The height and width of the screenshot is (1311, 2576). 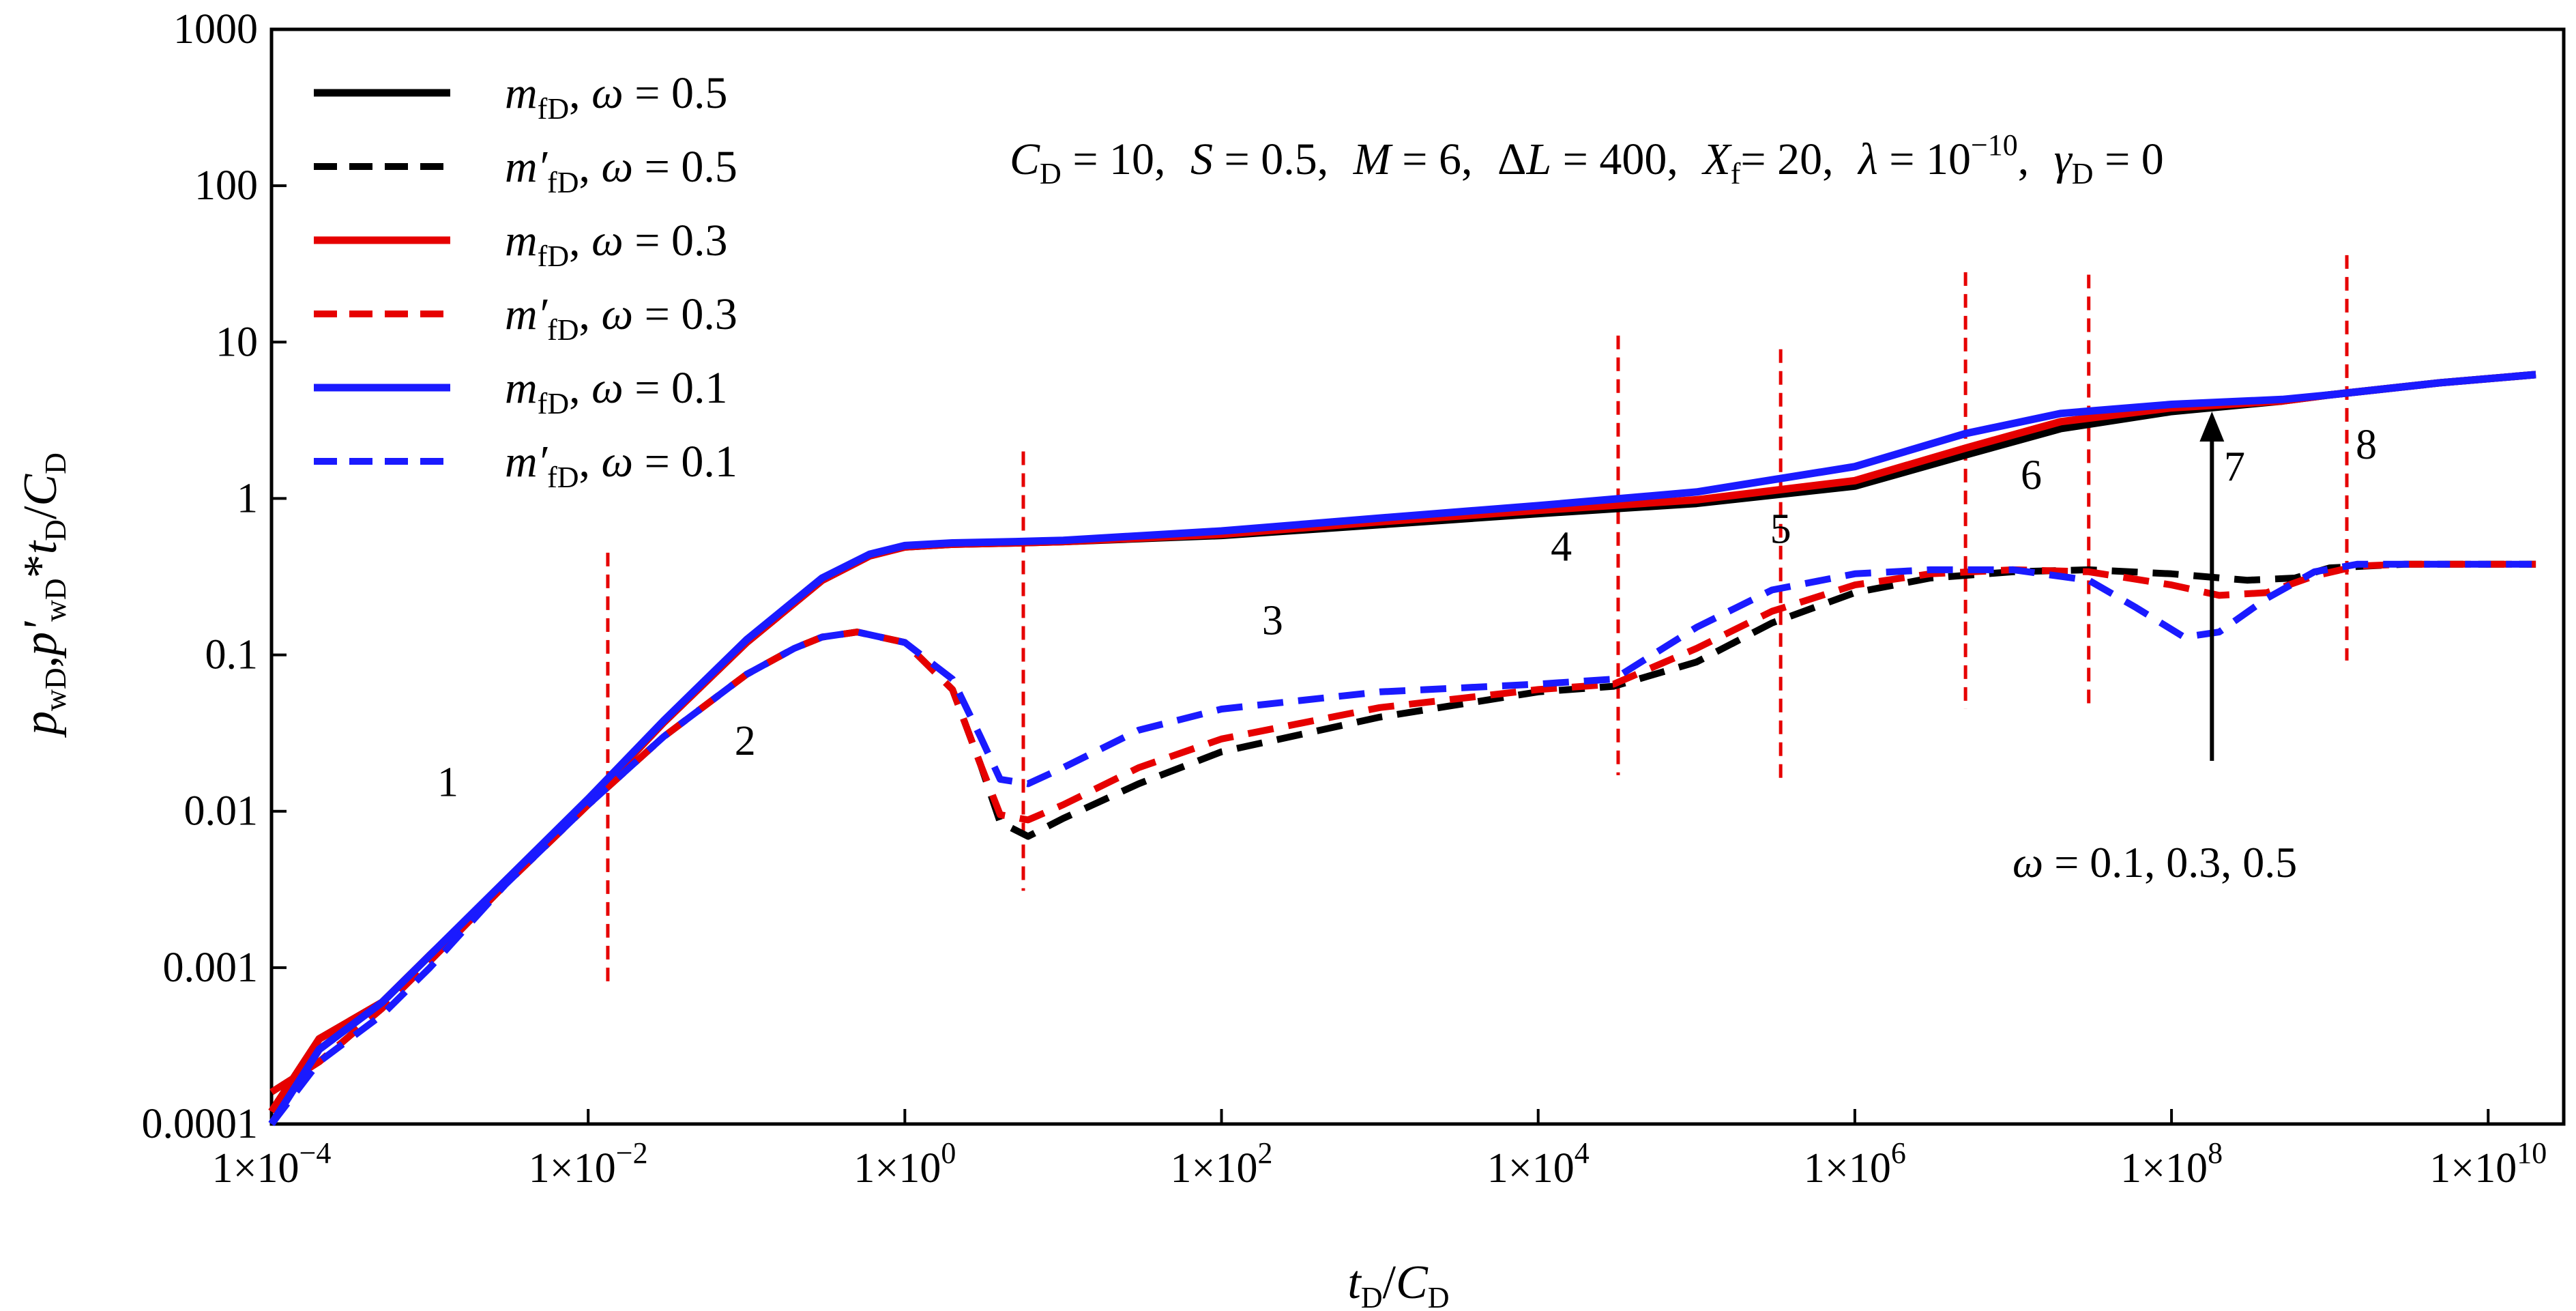 I want to click on x-tick-label-exp-2: 0, so click(x=949, y=1153).